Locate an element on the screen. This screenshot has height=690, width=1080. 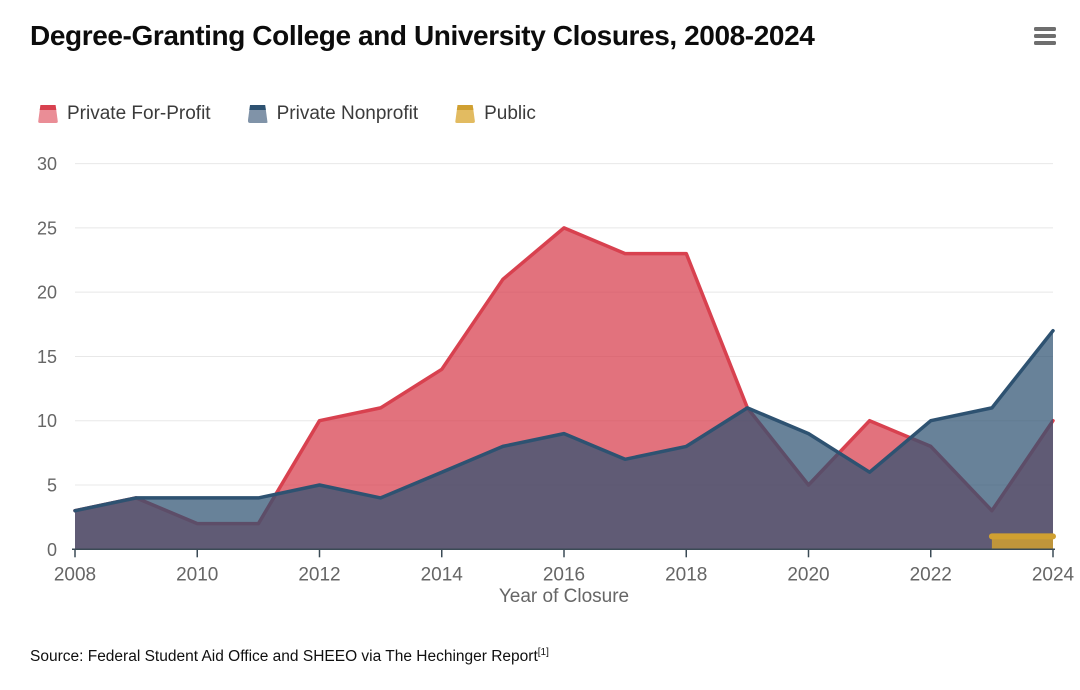
legend-label: Private For-Profit is located at coordinates (139, 113).